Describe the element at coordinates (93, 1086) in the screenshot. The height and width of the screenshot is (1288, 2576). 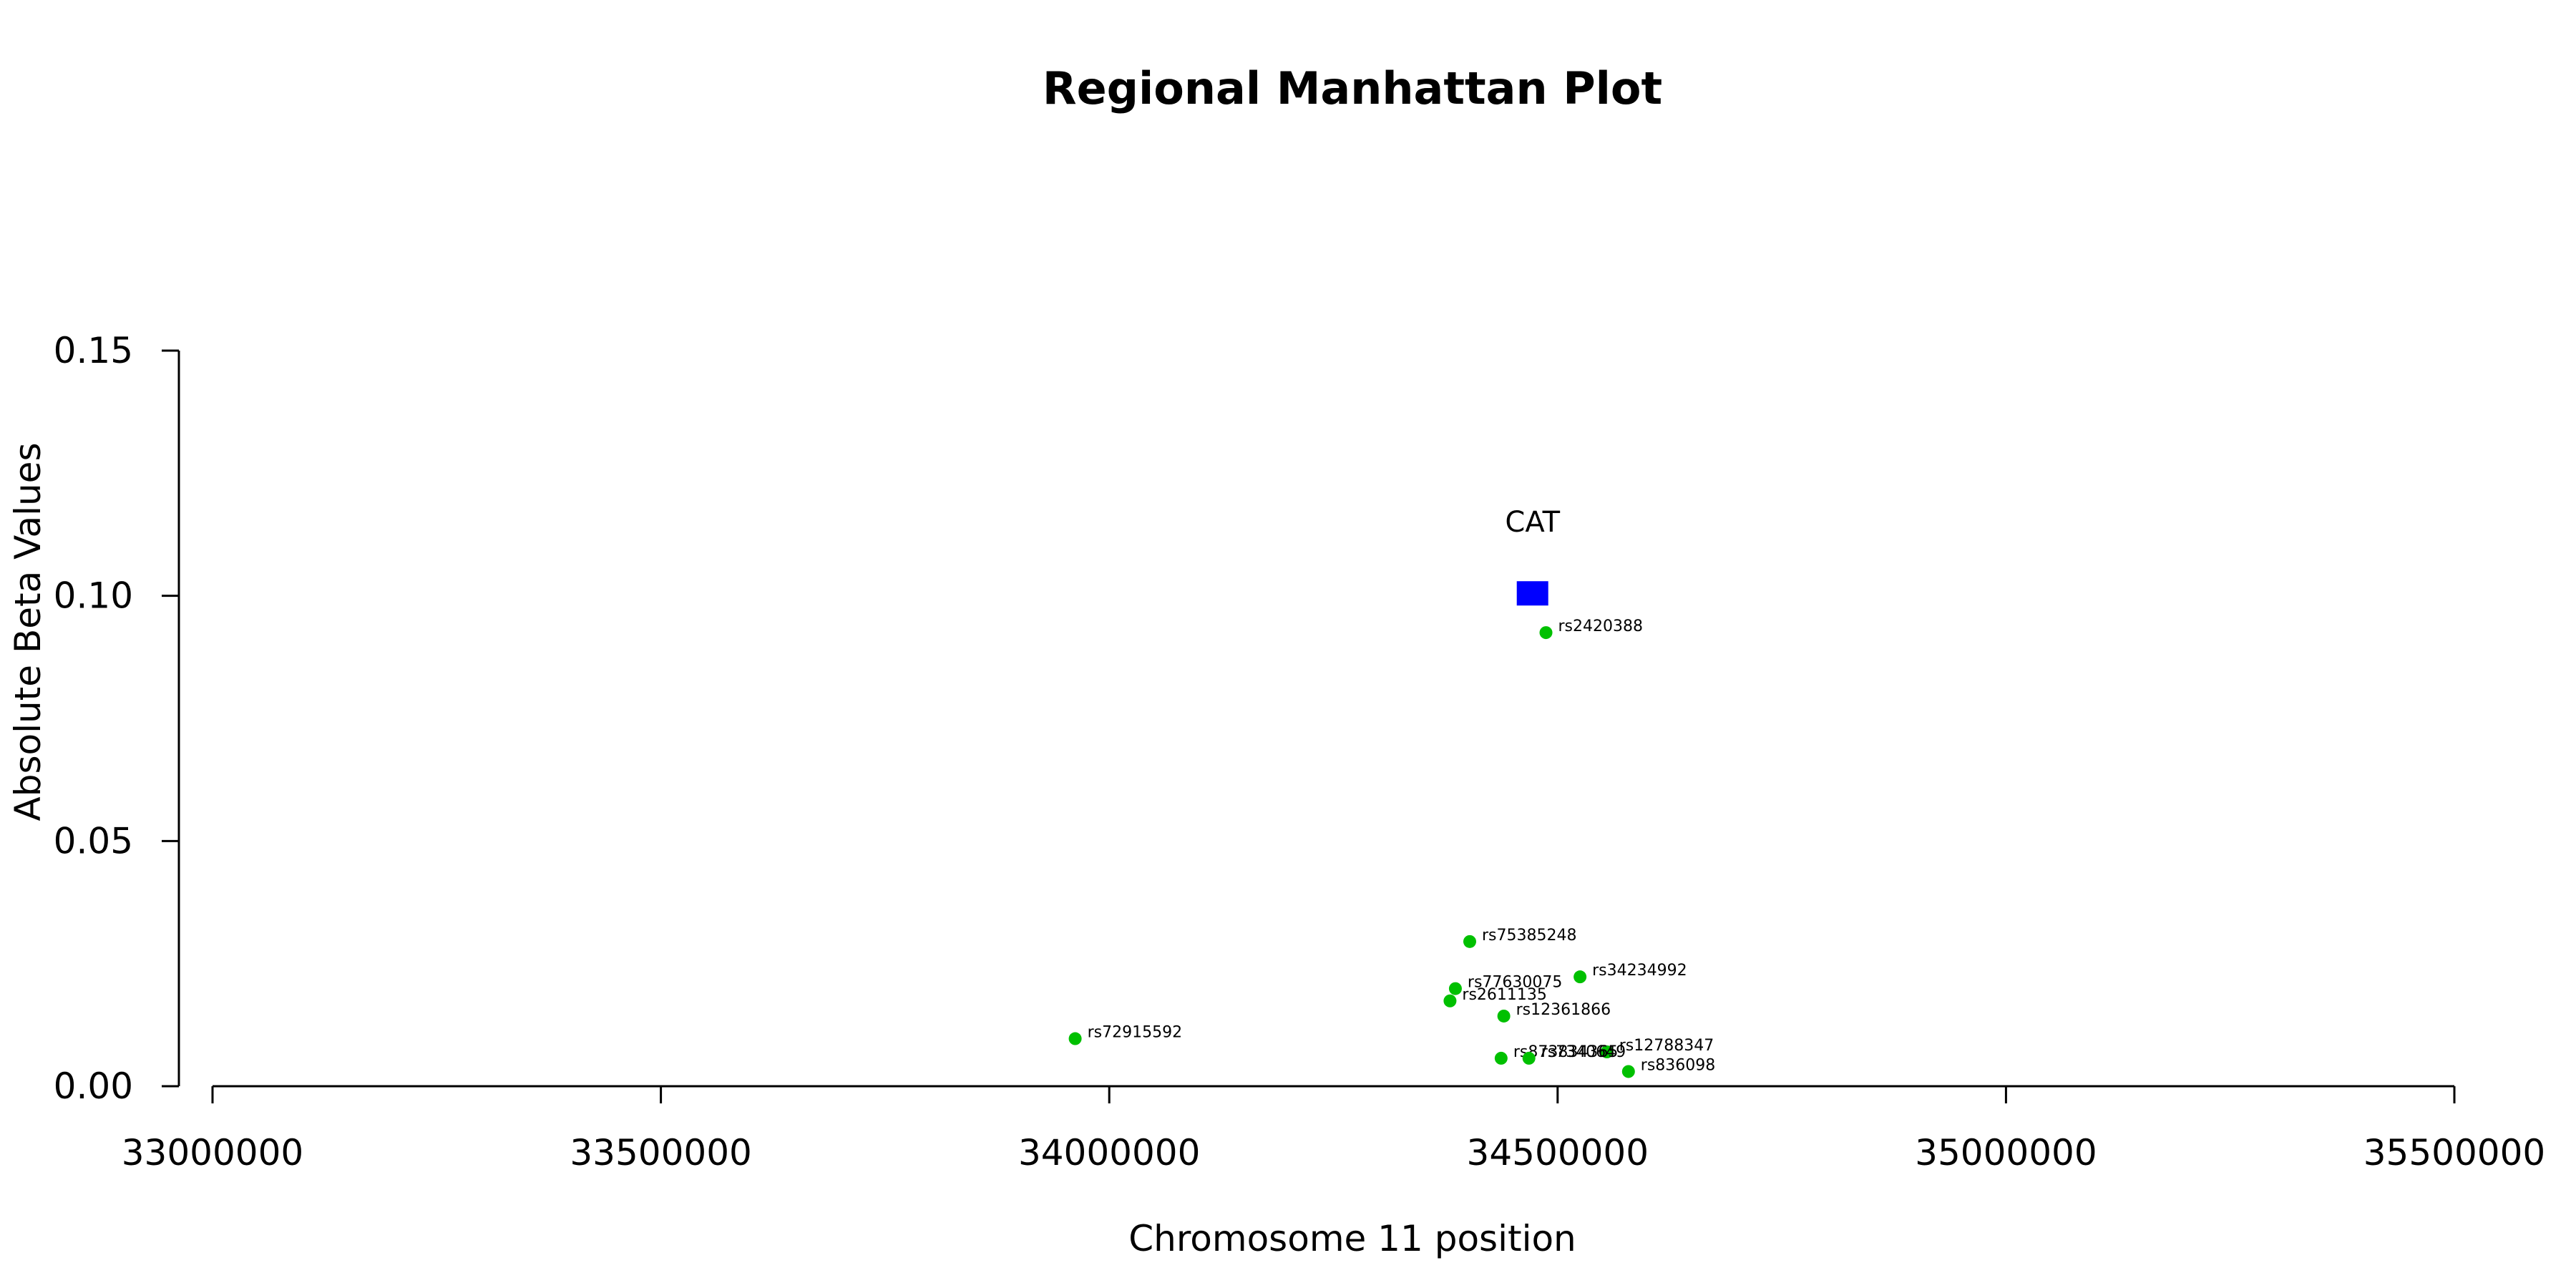
I see `y-tick-label: 0.00` at that location.